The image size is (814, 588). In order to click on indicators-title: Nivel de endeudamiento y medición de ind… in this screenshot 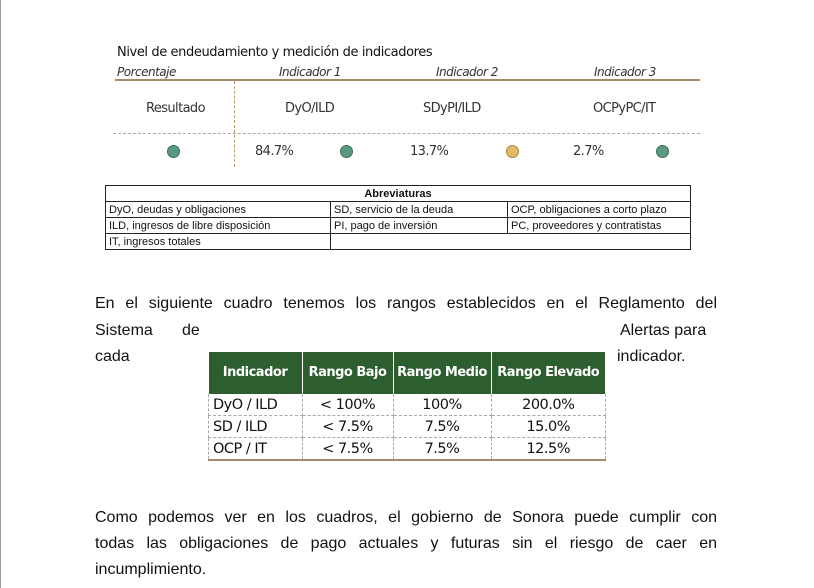, I will do `click(275, 52)`.